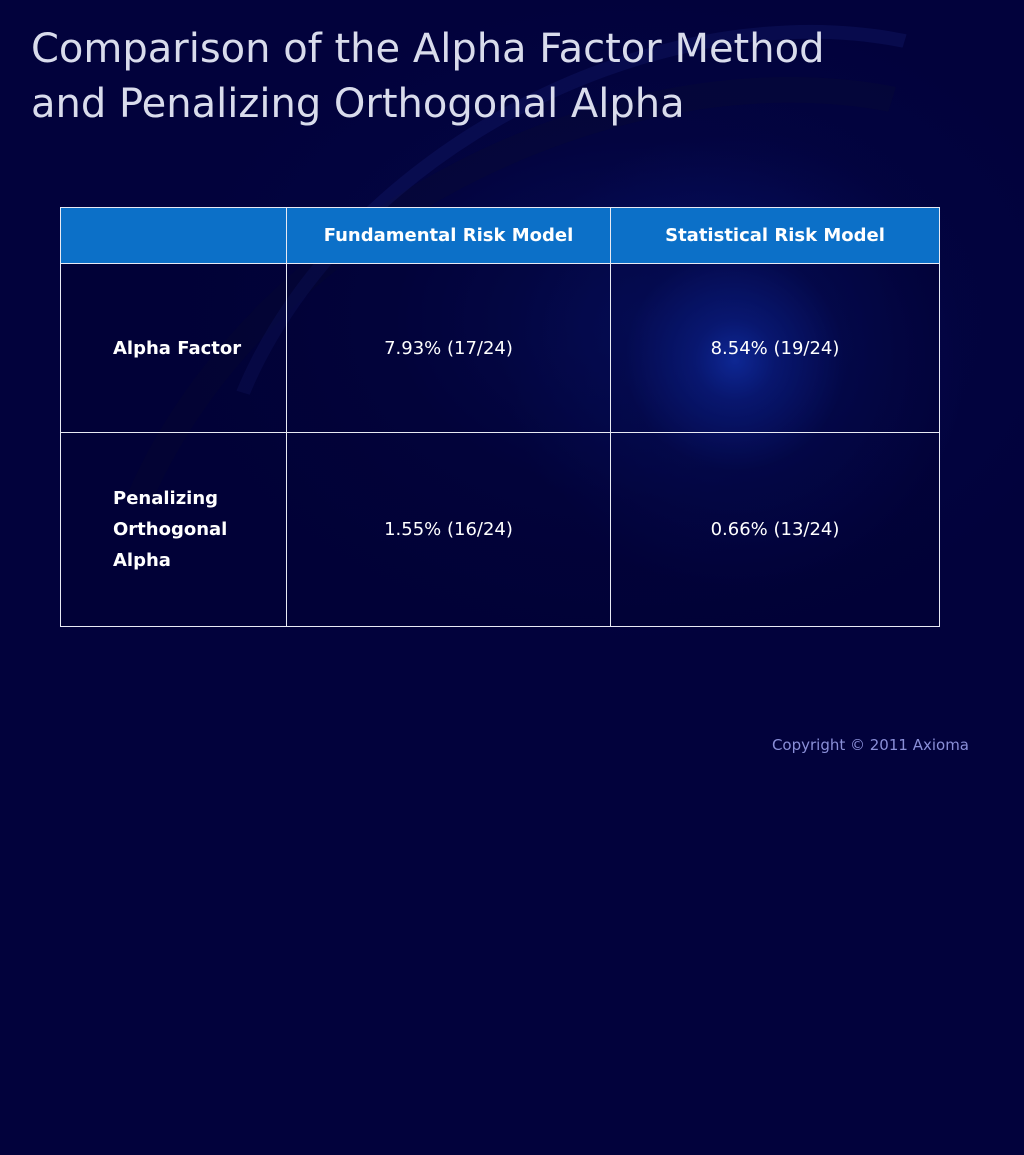 This screenshot has height=1155, width=1024. What do you see at coordinates (173, 348) in the screenshot?
I see `row-label-alpha-factor: Alpha Factor` at bounding box center [173, 348].